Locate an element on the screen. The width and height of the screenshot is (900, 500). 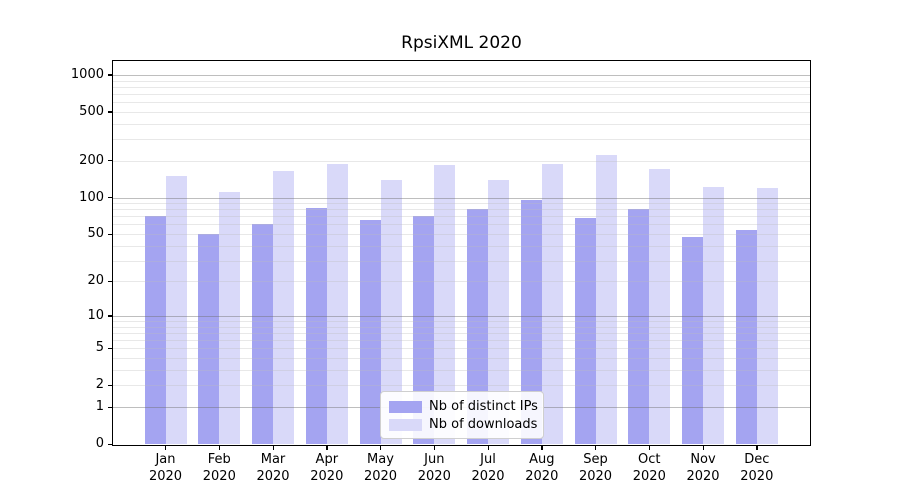
x-tick-label-dec: Dec 2020 is located at coordinates (757, 468).